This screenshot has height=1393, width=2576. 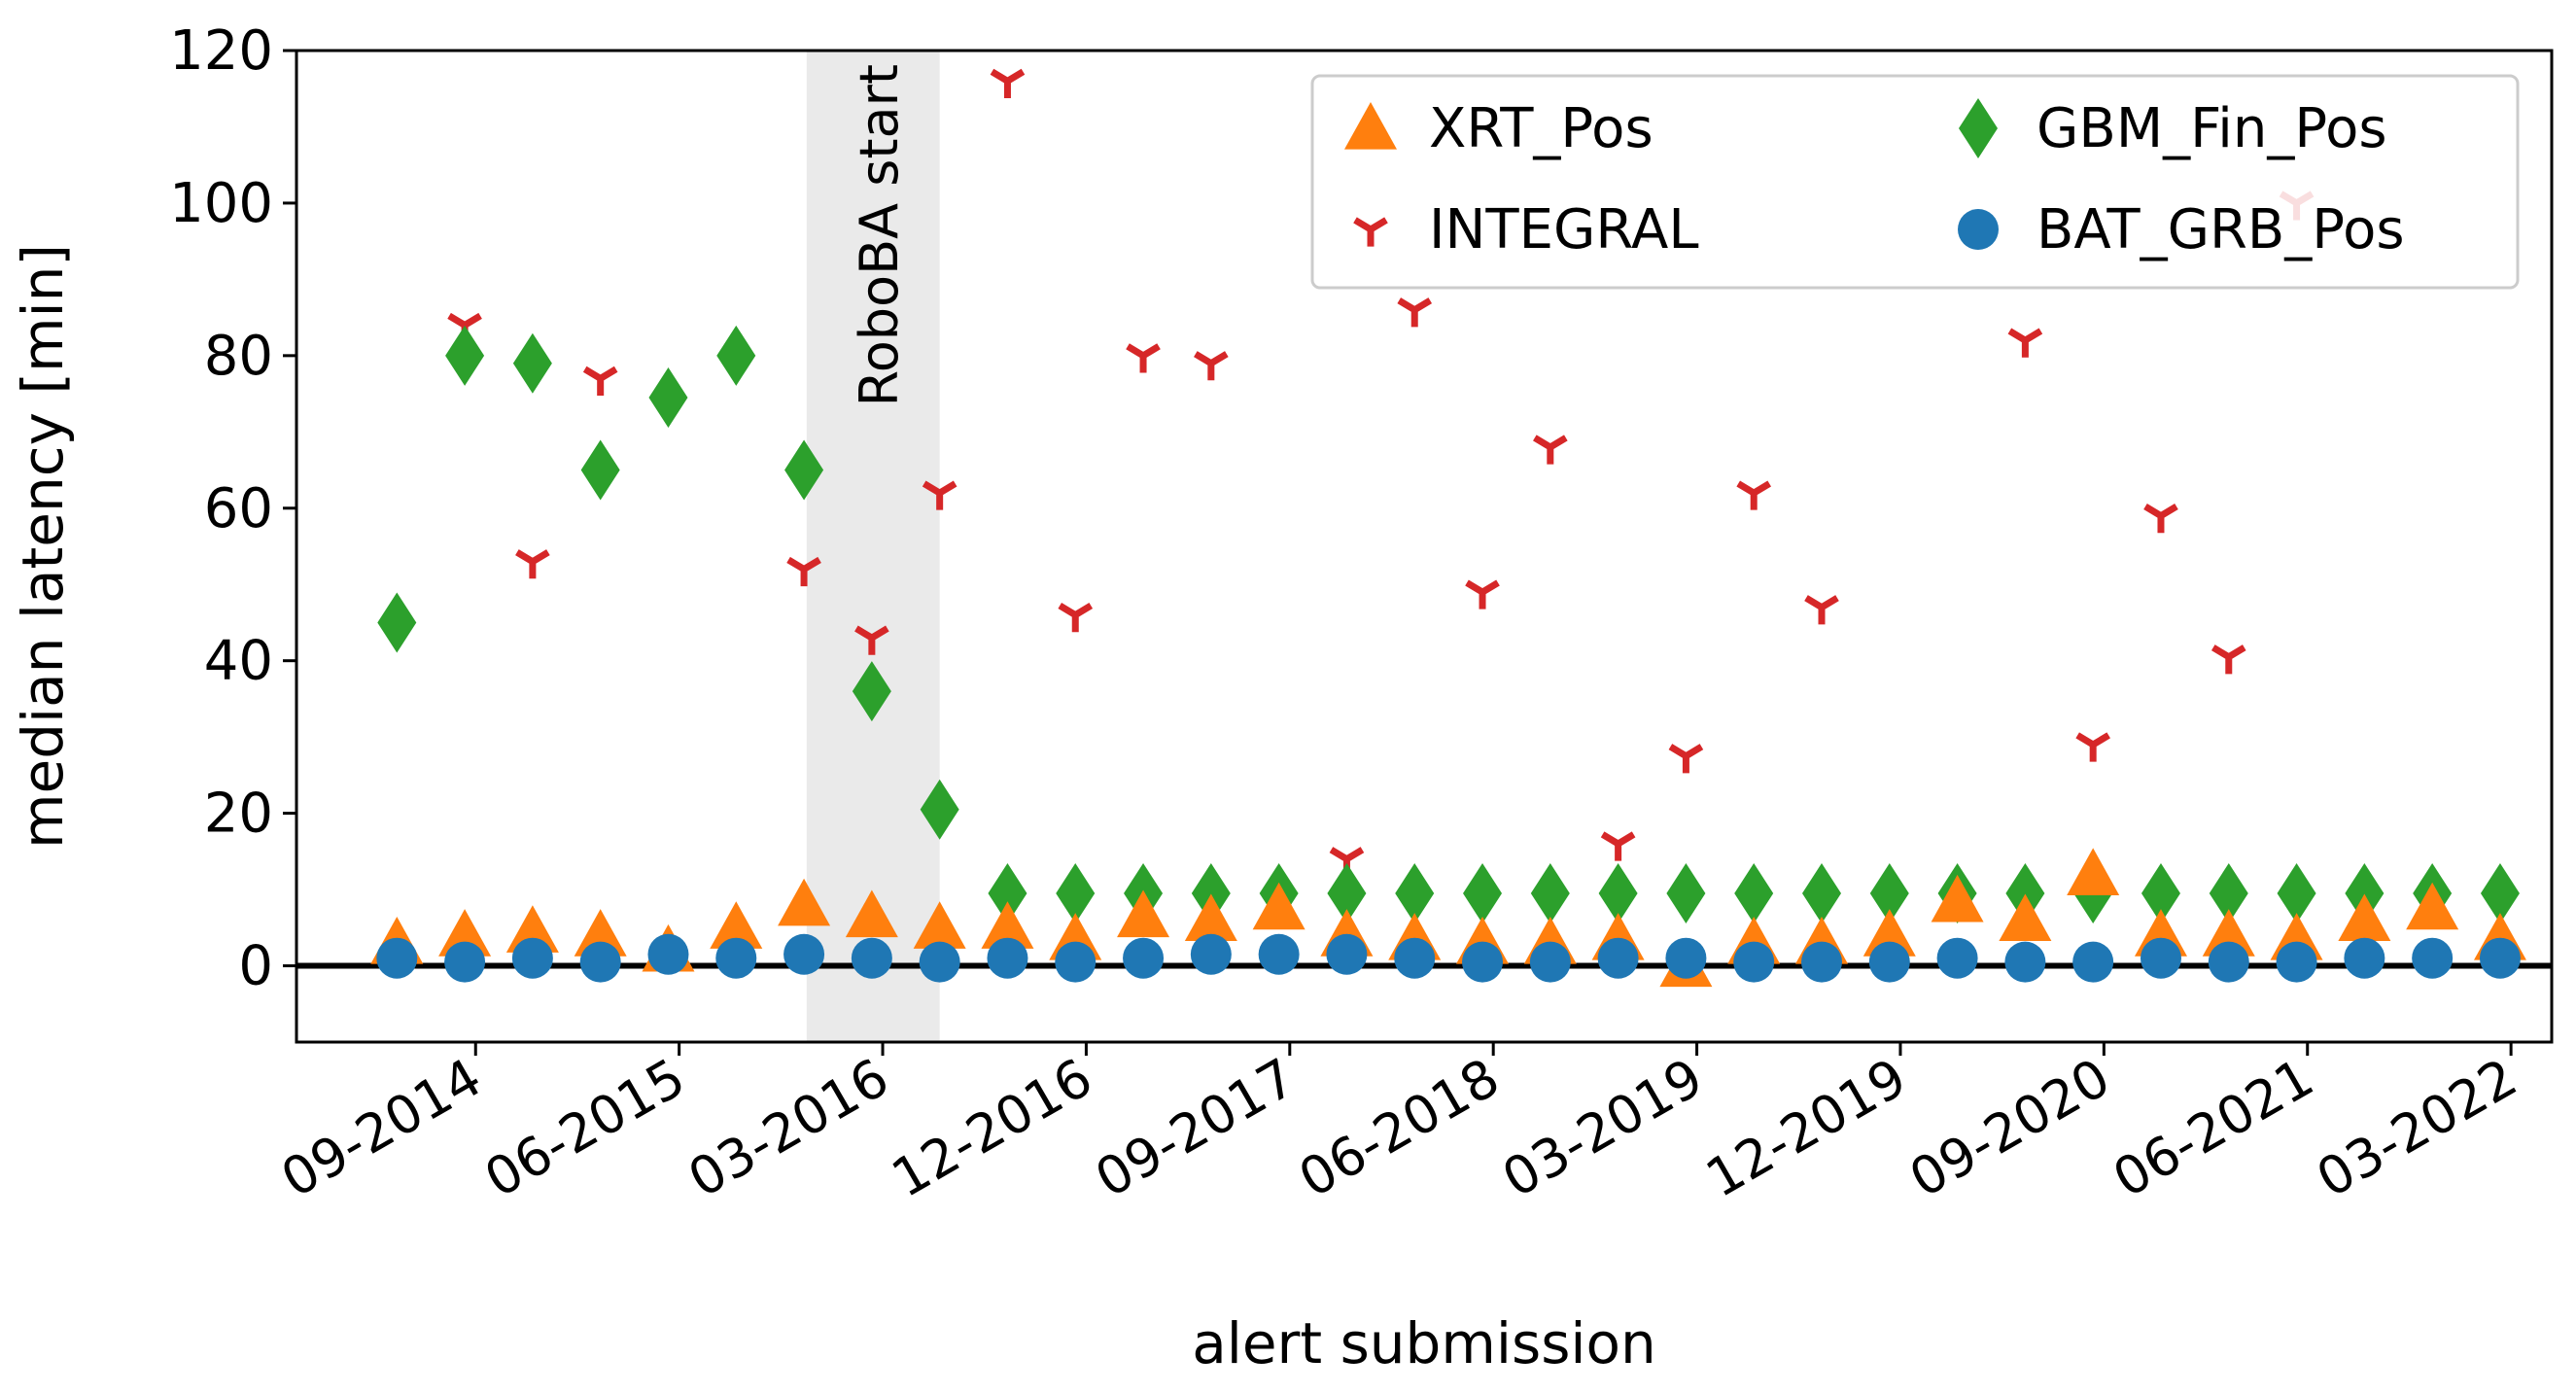 What do you see at coordinates (2010, 1128) in the screenshot?
I see `x-tick-label: 09-2020` at bounding box center [2010, 1128].